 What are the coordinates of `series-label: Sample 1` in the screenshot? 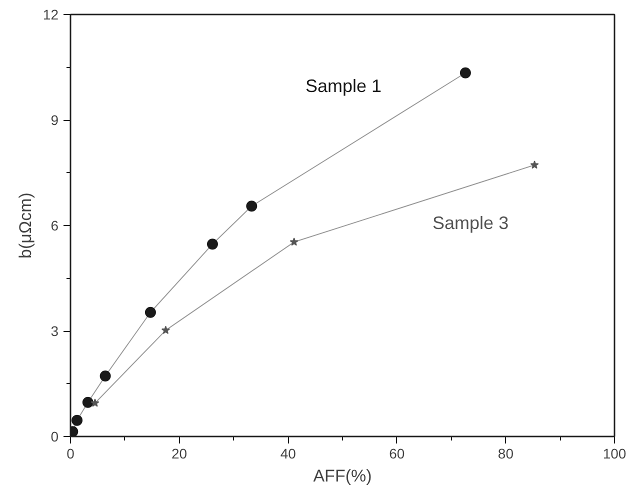 It's located at (343, 86).